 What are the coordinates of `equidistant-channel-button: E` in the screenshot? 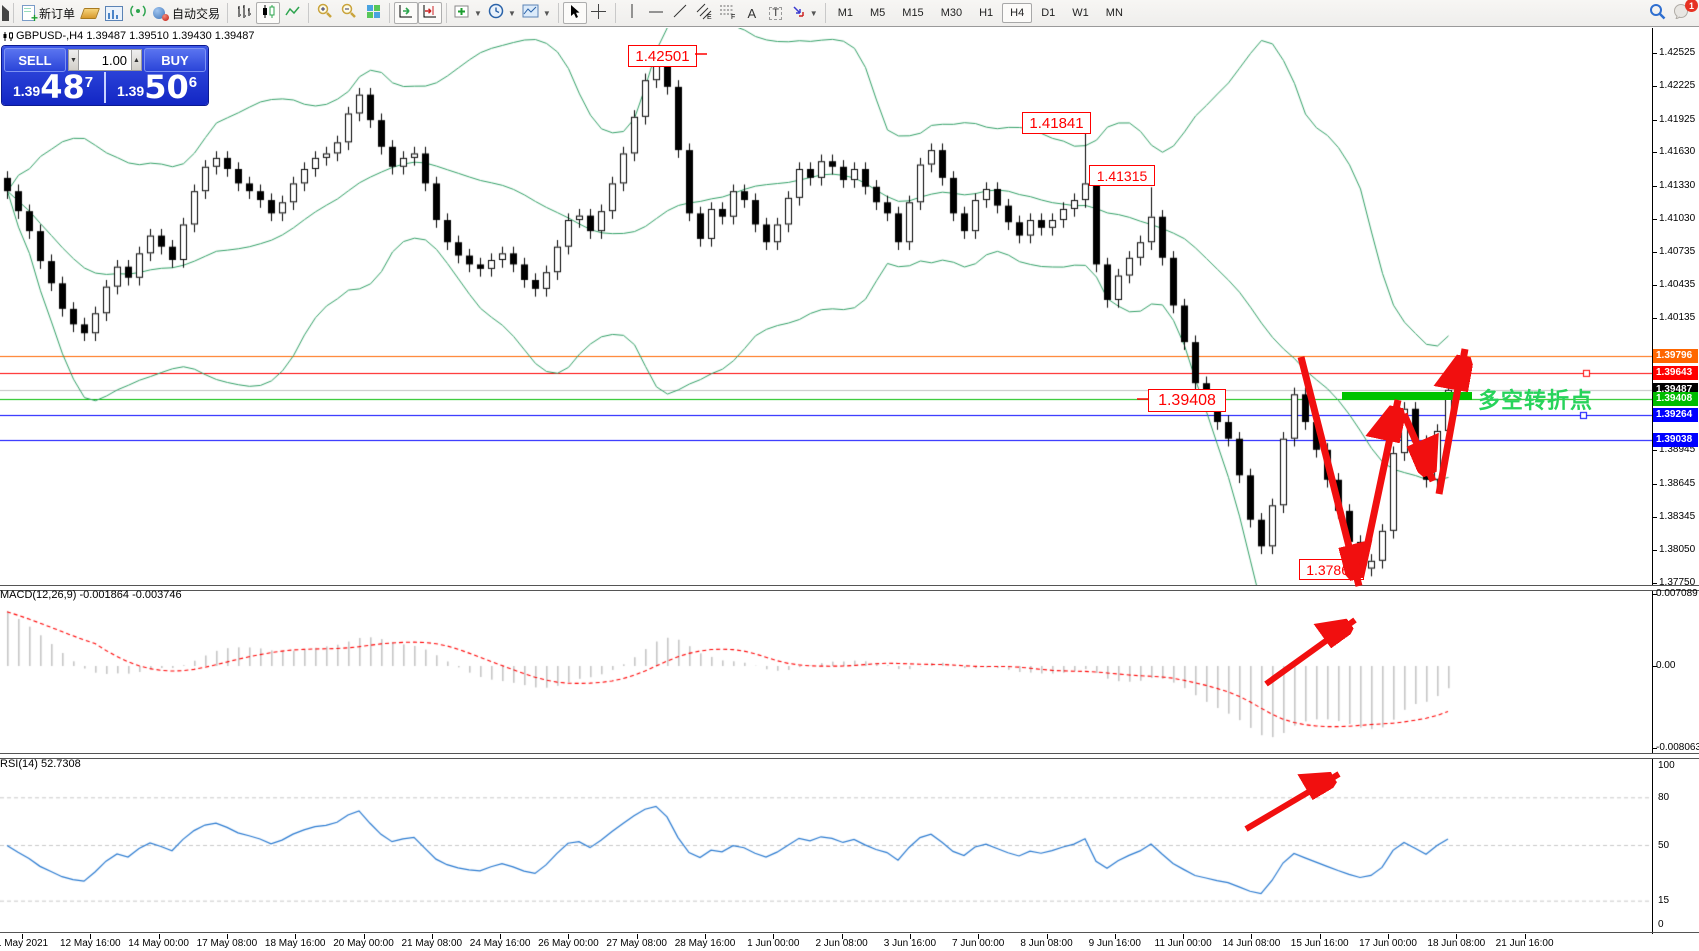 It's located at (704, 13).